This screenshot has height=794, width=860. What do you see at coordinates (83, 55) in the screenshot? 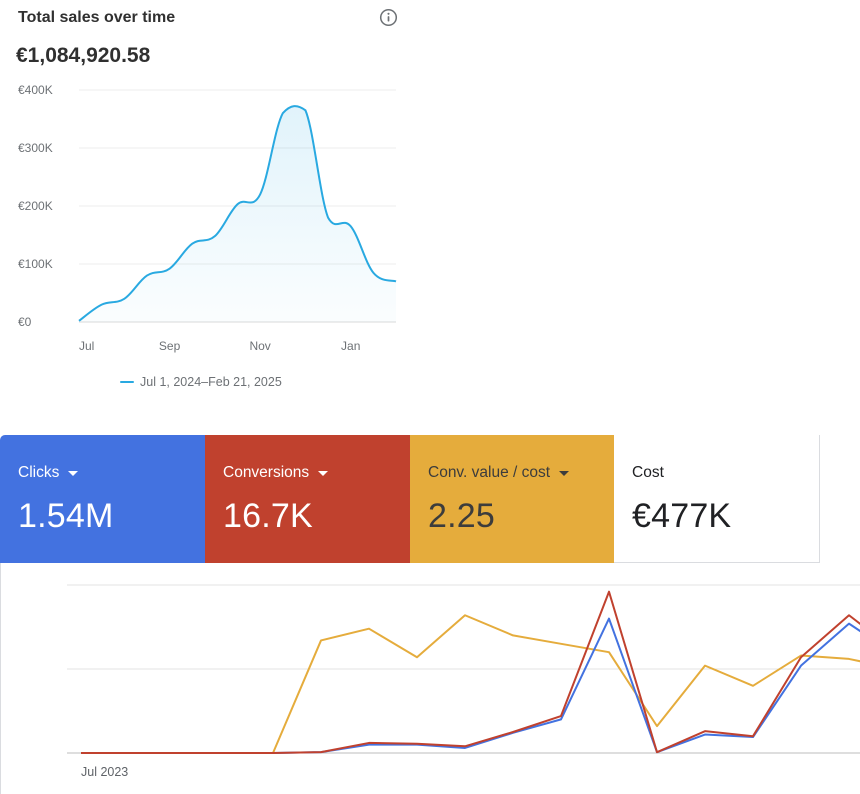
I see `sales-total: €1,084,920.58` at bounding box center [83, 55].